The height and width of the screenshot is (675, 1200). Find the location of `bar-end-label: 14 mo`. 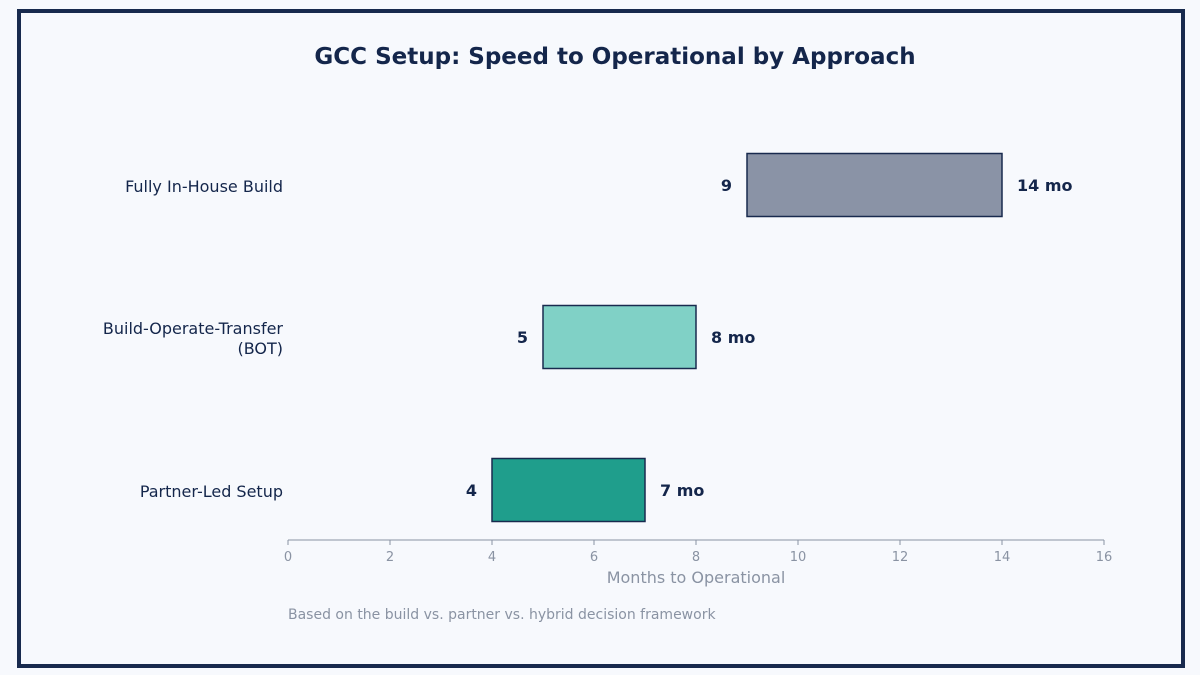

bar-end-label: 14 mo is located at coordinates (1045, 185).